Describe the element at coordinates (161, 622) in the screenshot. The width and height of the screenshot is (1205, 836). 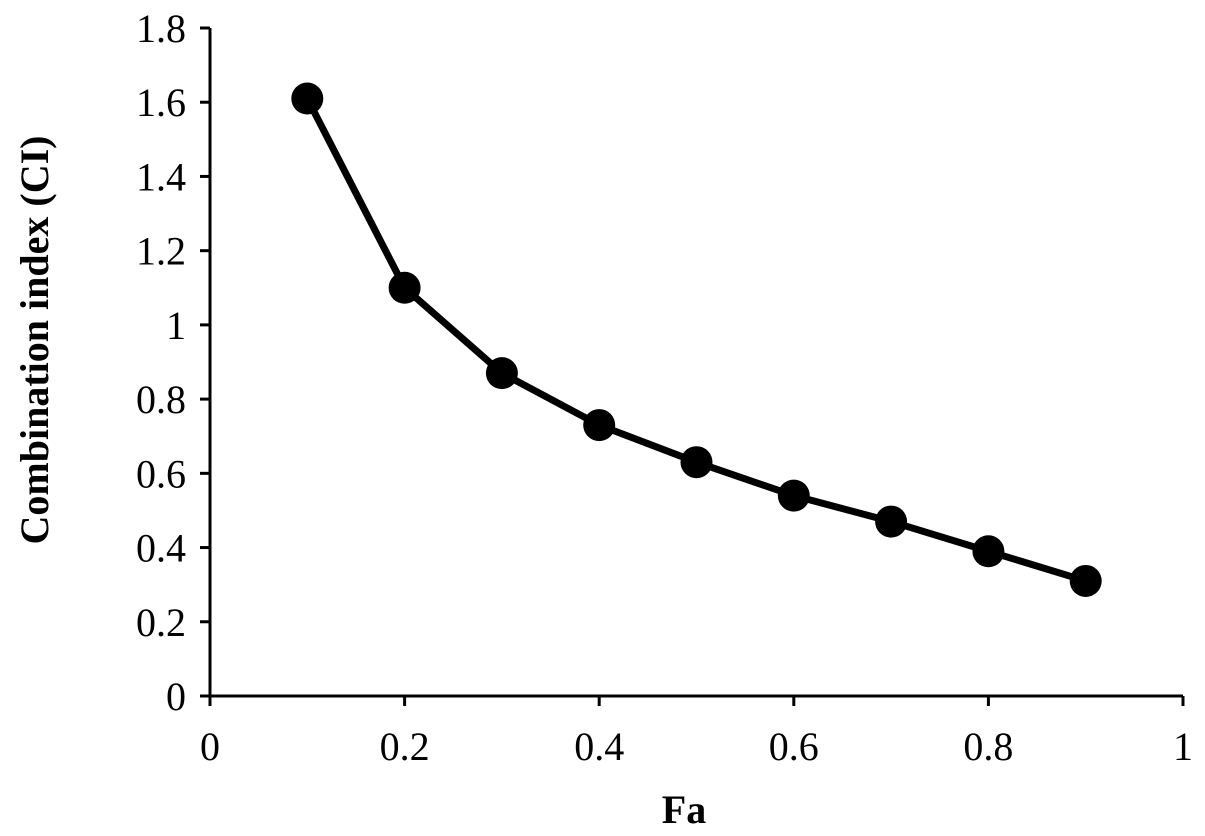
I see `y-tick-label: 0.2` at that location.